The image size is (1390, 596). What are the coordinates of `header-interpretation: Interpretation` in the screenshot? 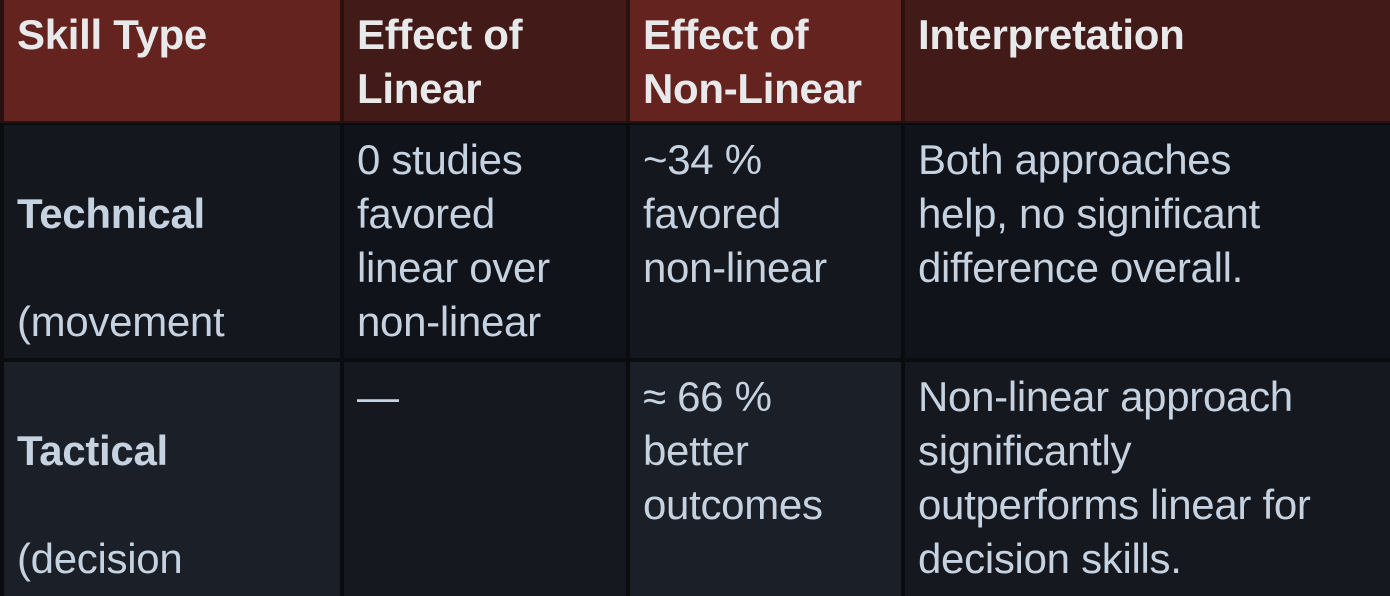 It's located at (1147, 60).